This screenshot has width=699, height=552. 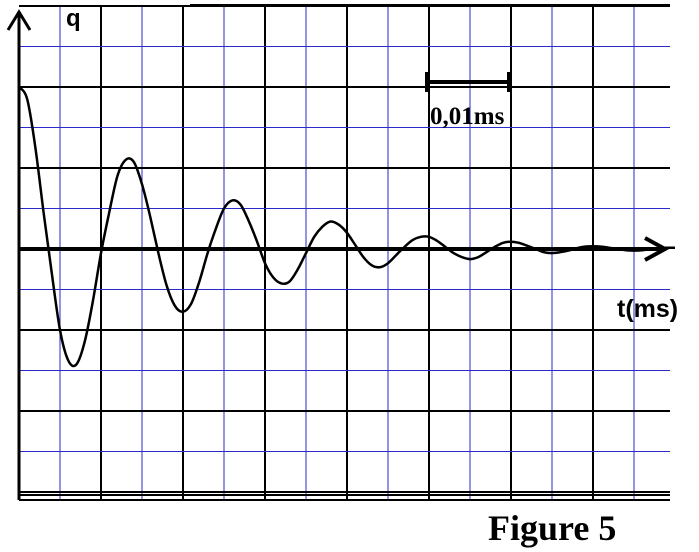 What do you see at coordinates (19, 20) in the screenshot?
I see `y-axis-arrow` at bounding box center [19, 20].